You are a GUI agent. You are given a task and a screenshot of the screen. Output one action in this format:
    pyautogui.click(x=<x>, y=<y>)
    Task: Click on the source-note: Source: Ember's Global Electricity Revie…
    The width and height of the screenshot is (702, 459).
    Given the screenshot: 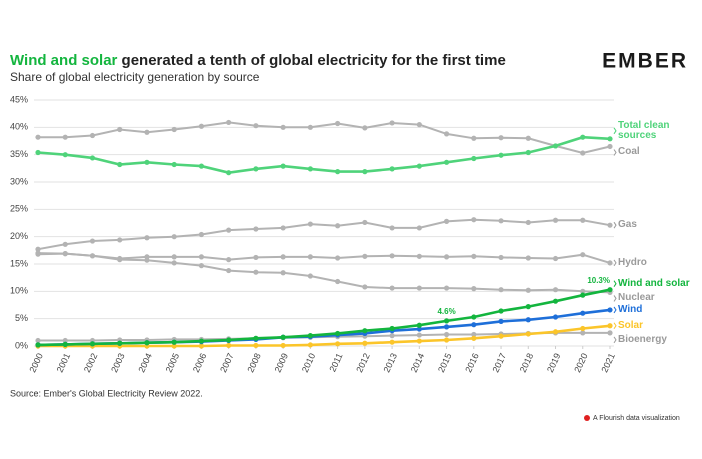 What is the action you would take?
    pyautogui.click(x=106, y=393)
    